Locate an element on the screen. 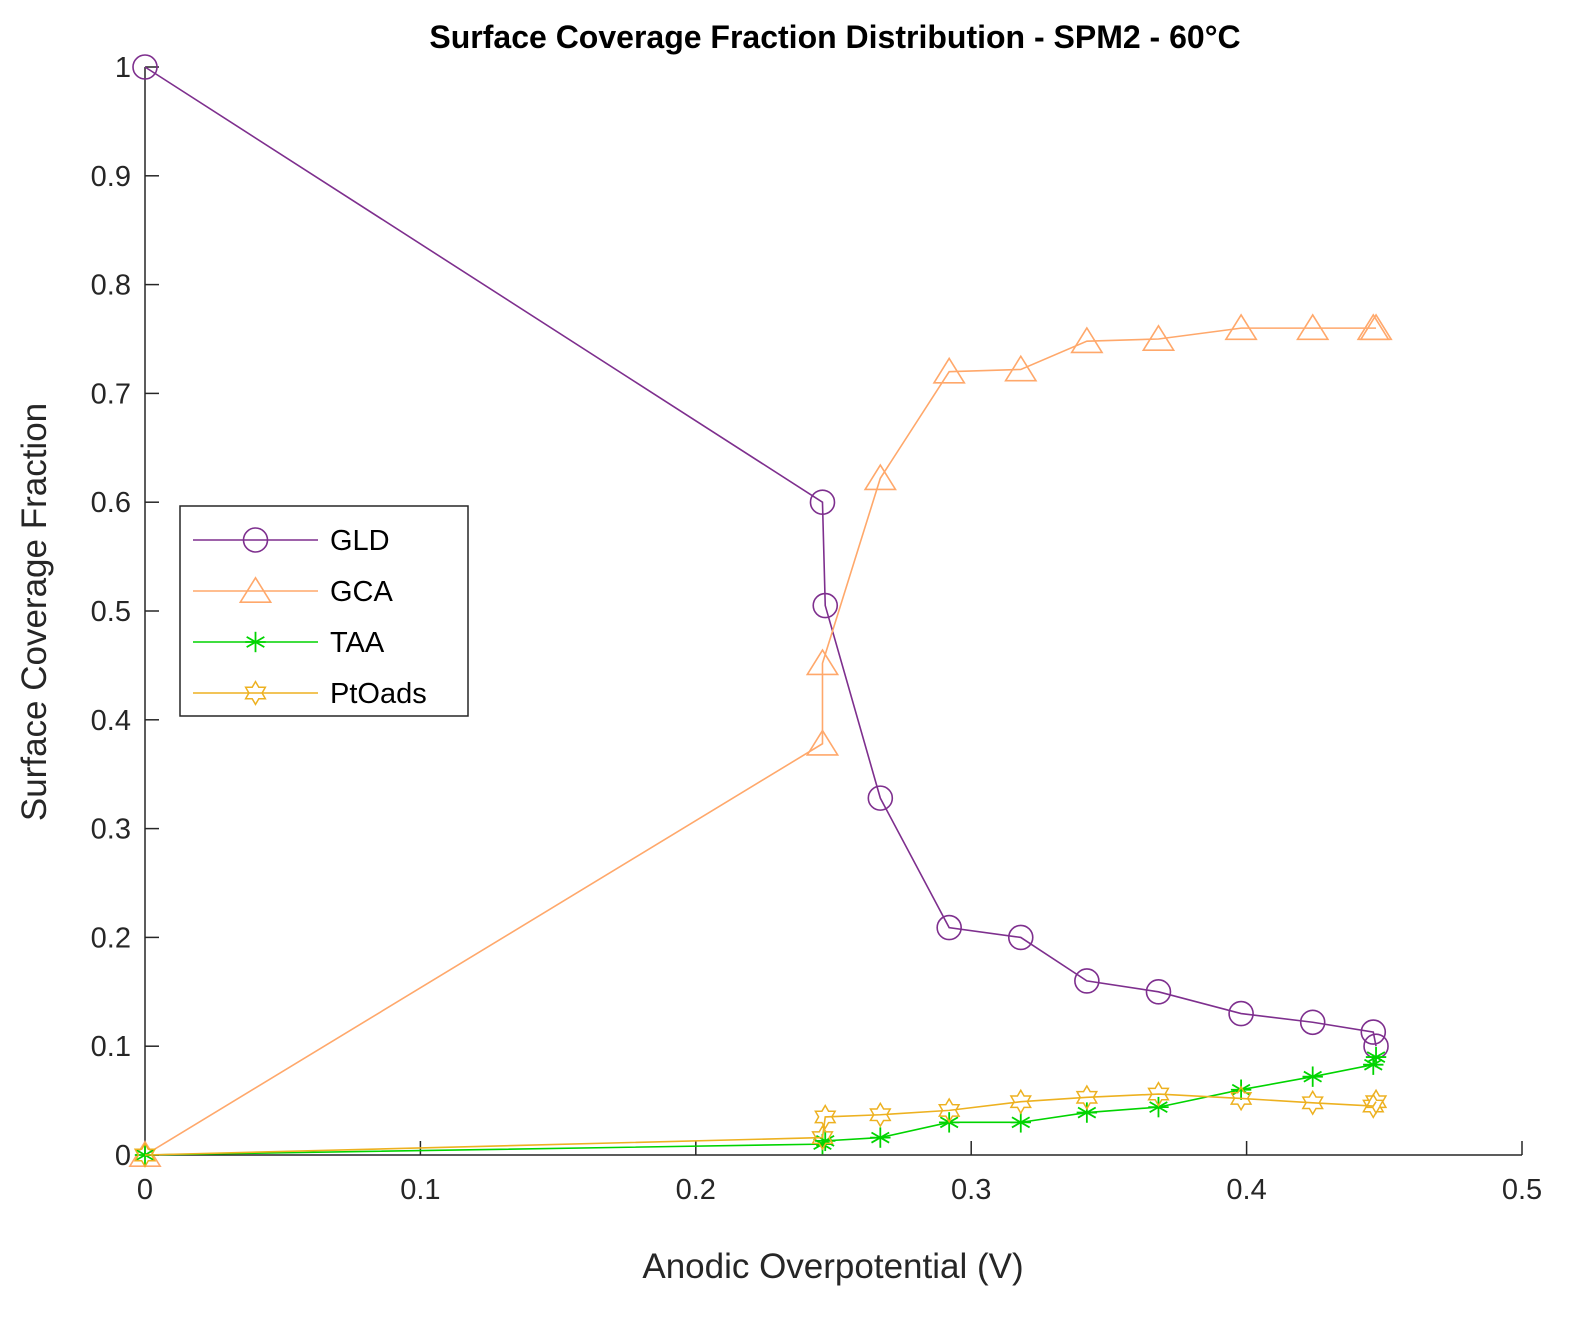 The height and width of the screenshot is (1325, 1582). y-tick-label: 0.6 is located at coordinates (111, 503).